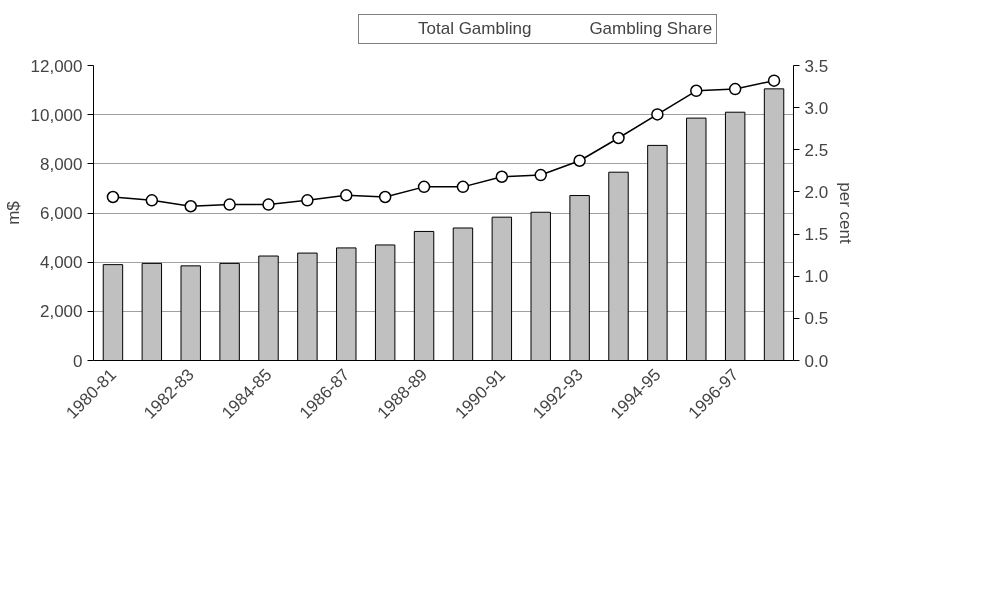 The width and height of the screenshot is (1004, 606). Describe the element at coordinates (816, 66) in the screenshot. I see `y2-tick-label: 3.5` at that location.